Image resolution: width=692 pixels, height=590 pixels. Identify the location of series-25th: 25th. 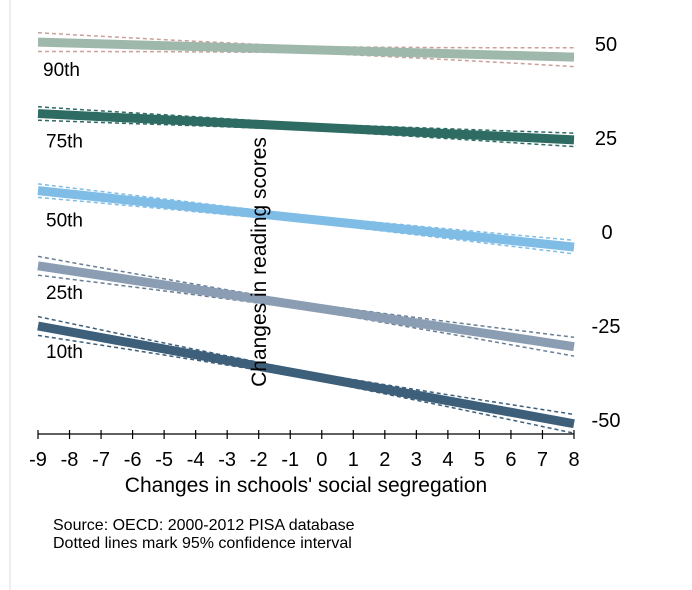
(306, 306).